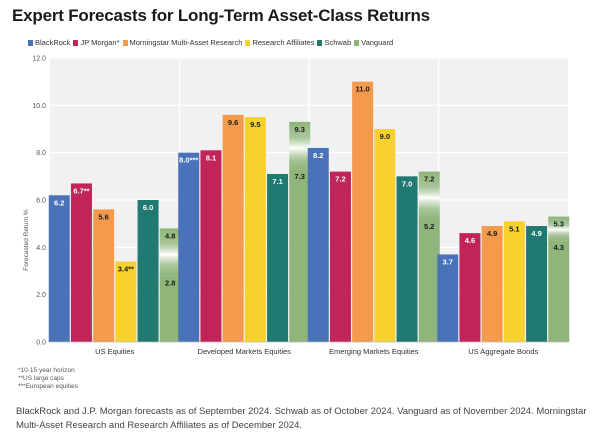  Describe the element at coordinates (255, 124) in the screenshot. I see `bar-label: 9.5` at that location.